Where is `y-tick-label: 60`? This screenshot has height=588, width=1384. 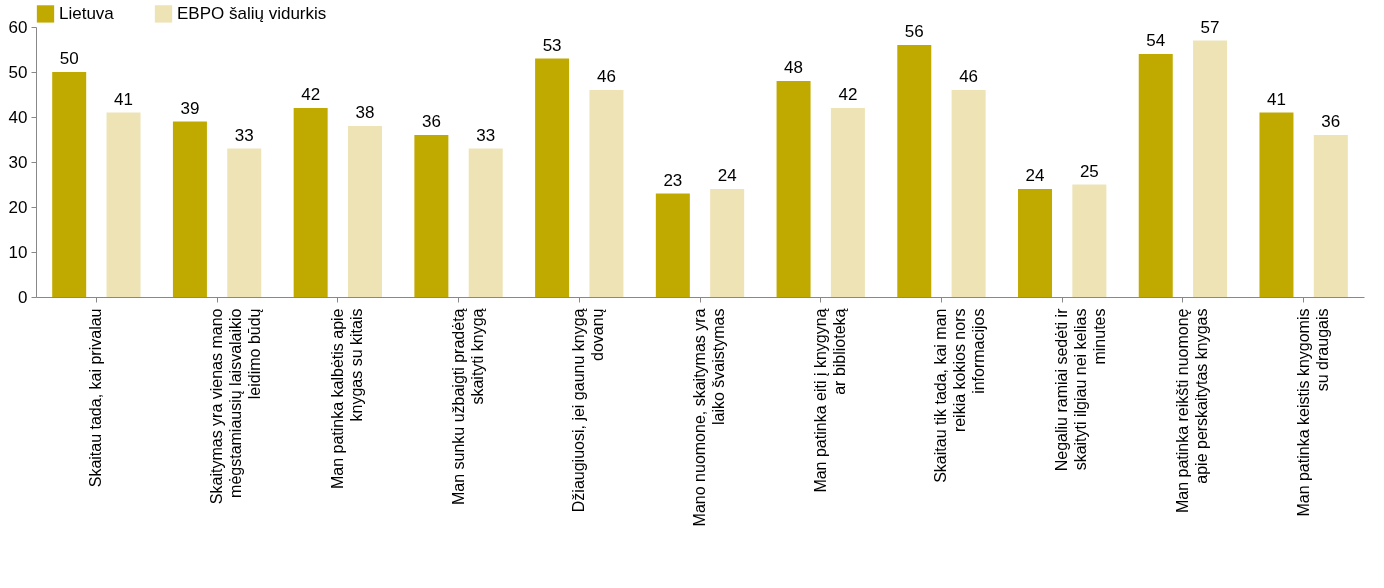
y-tick-label: 60 is located at coordinates (18, 27).